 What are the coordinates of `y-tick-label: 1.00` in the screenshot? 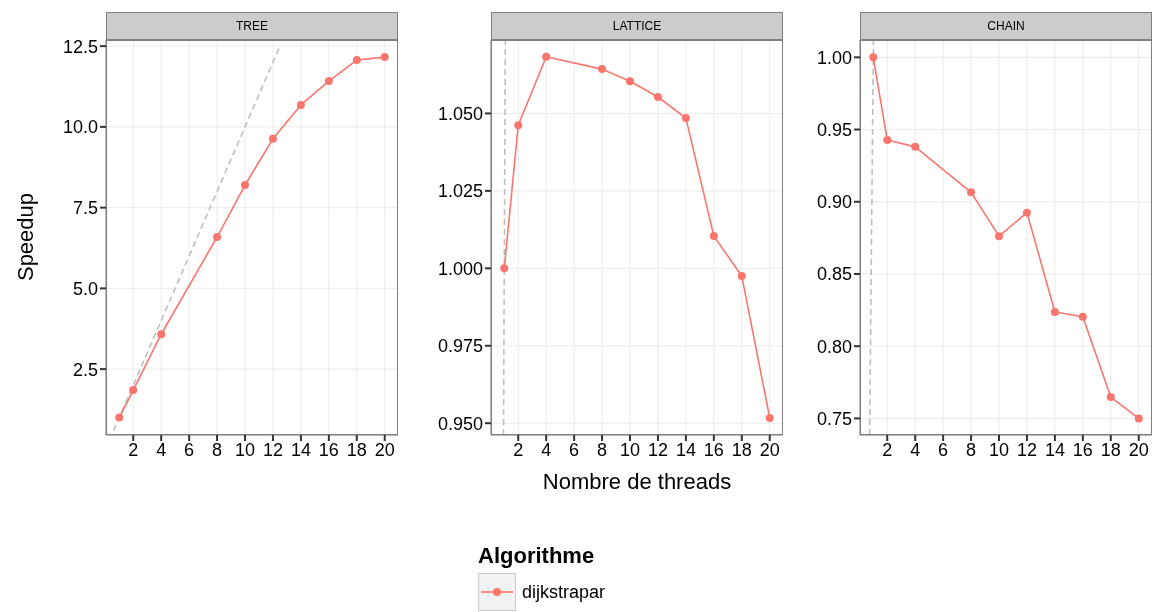 It's located at (834, 57).